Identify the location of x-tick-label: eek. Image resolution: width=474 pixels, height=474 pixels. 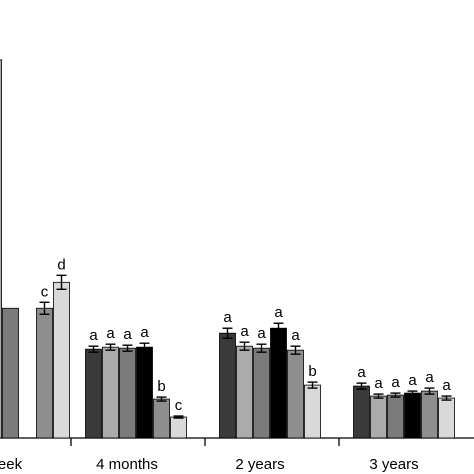
(11, 464).